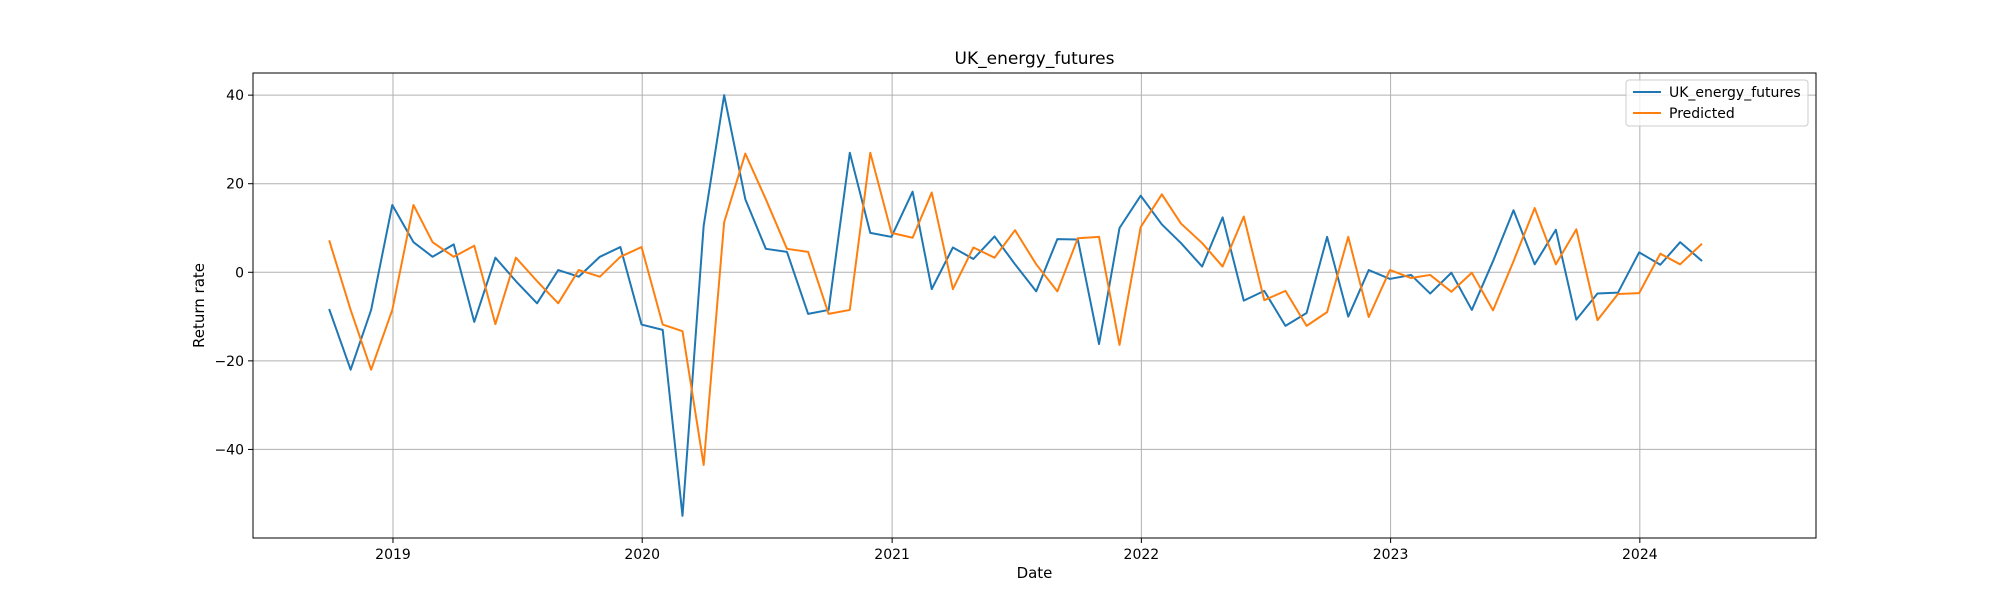  I want to click on legend-label-uk-energy-futures: UK_energy_futures, so click(1735, 93).